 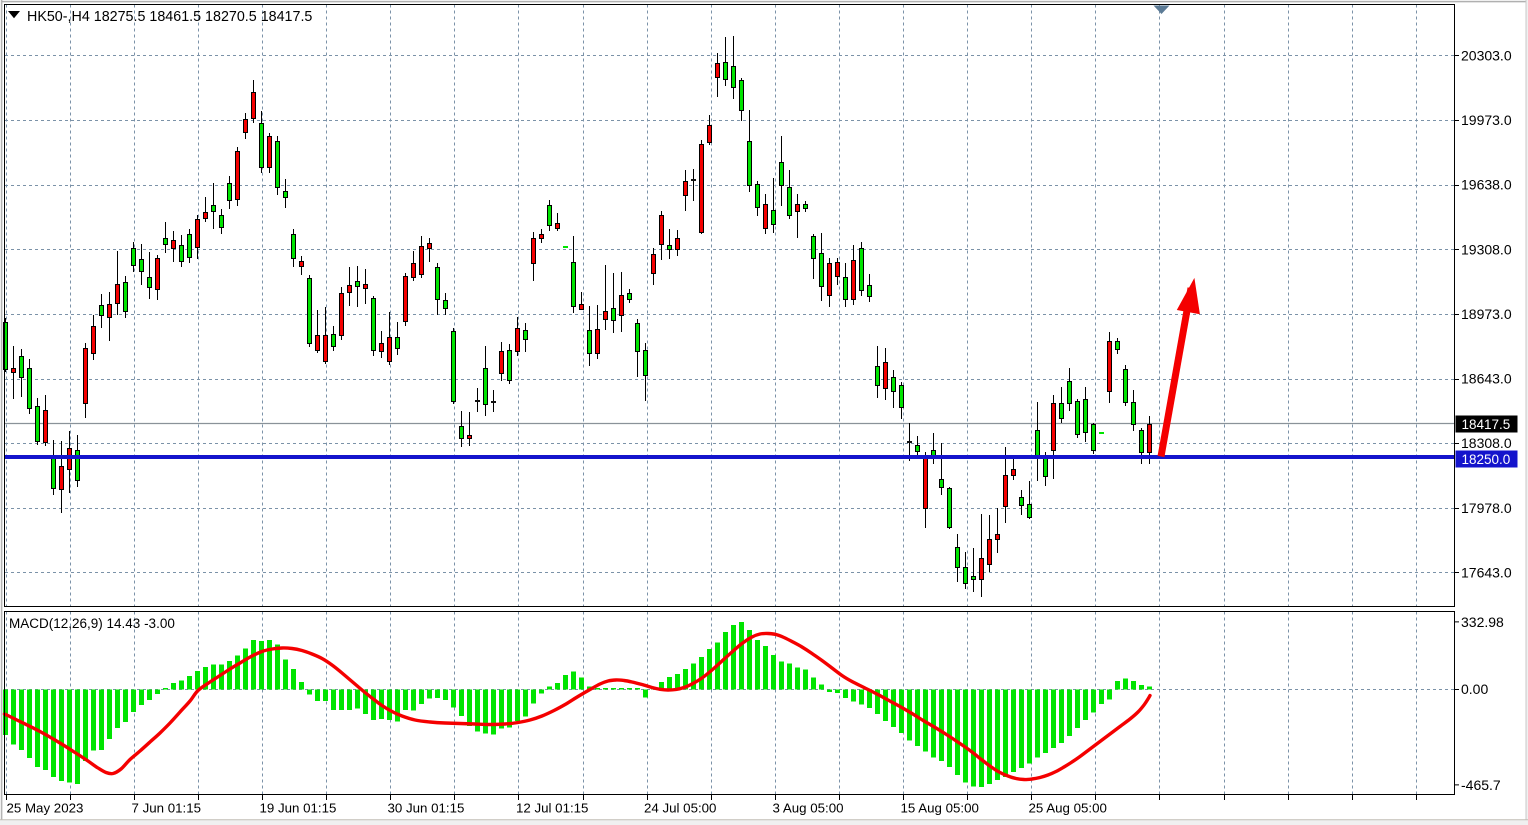 I want to click on svg-text: MACD(12,26,9) 14.43 -3.00, so click(x=92, y=623).